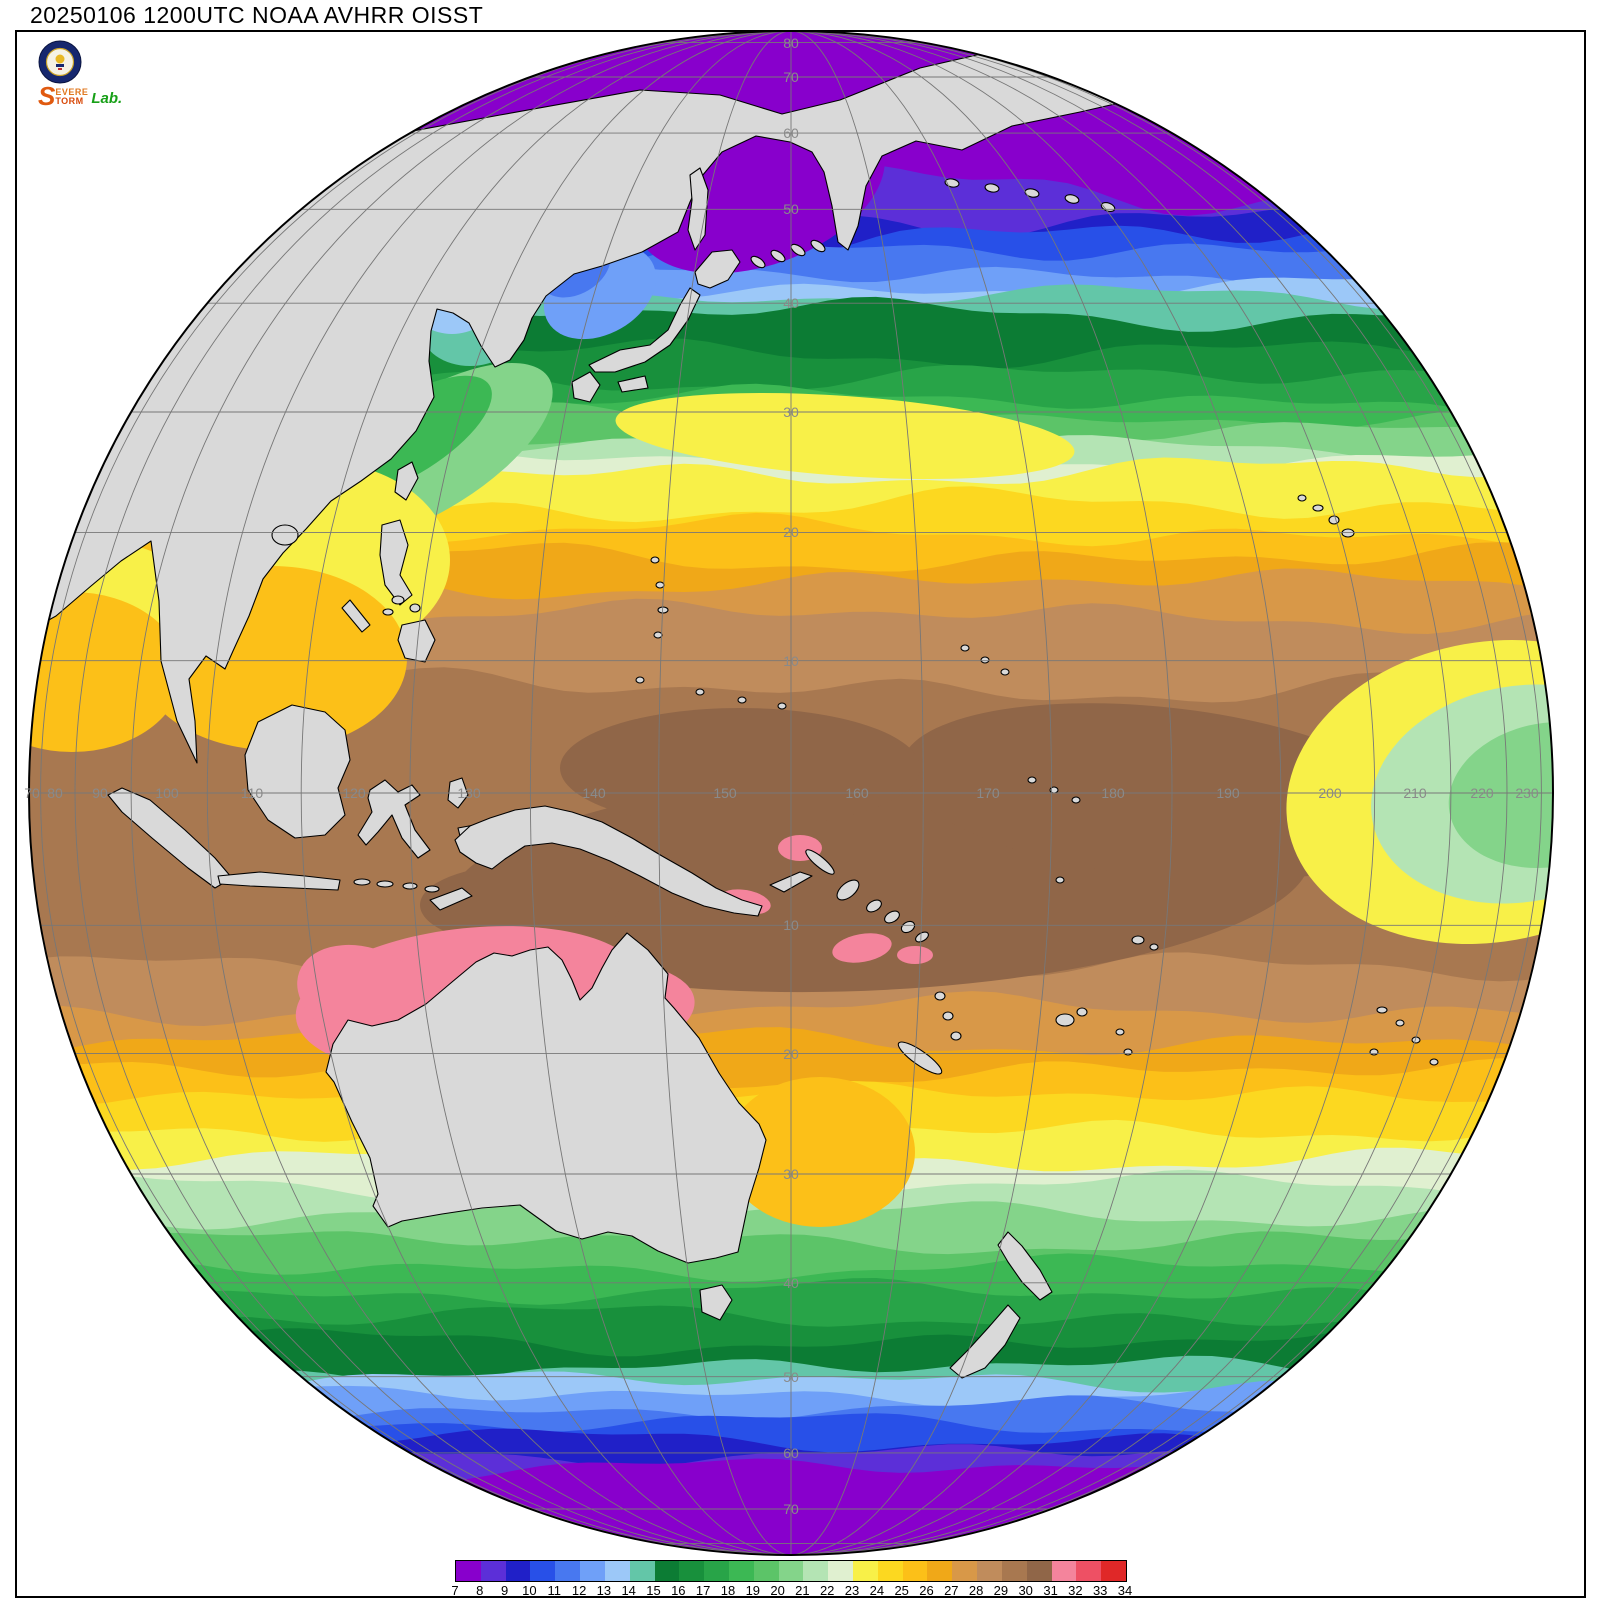 The height and width of the screenshot is (1600, 1600). What do you see at coordinates (103, 74) in the screenshot?
I see `lab-logo: S EVERE TORM Lab.` at bounding box center [103, 74].